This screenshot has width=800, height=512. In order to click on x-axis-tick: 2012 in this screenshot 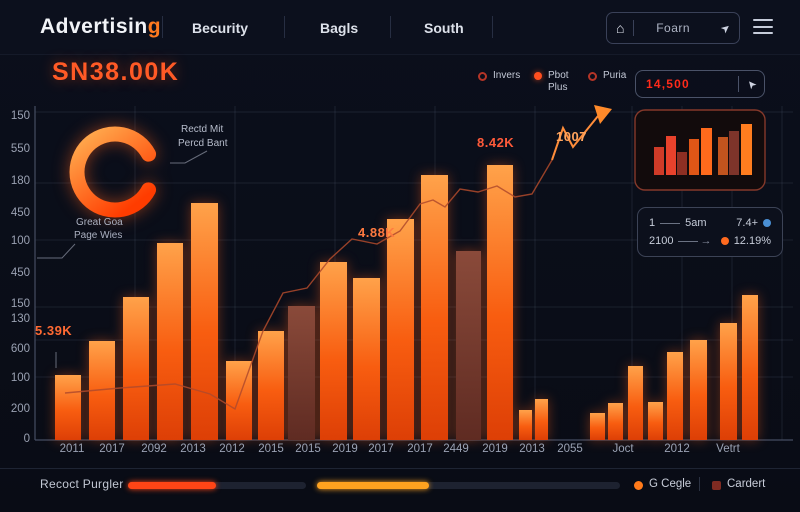, I will do `click(232, 449)`.